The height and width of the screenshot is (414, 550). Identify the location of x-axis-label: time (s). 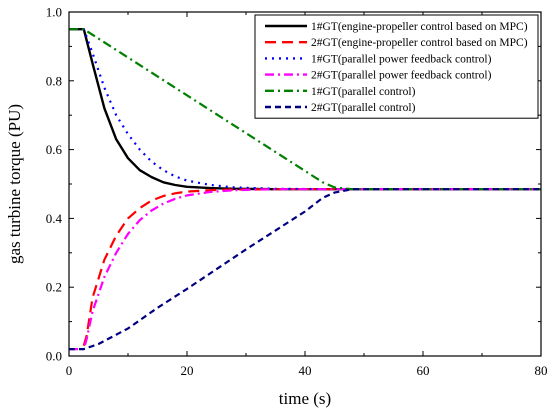
(305, 398).